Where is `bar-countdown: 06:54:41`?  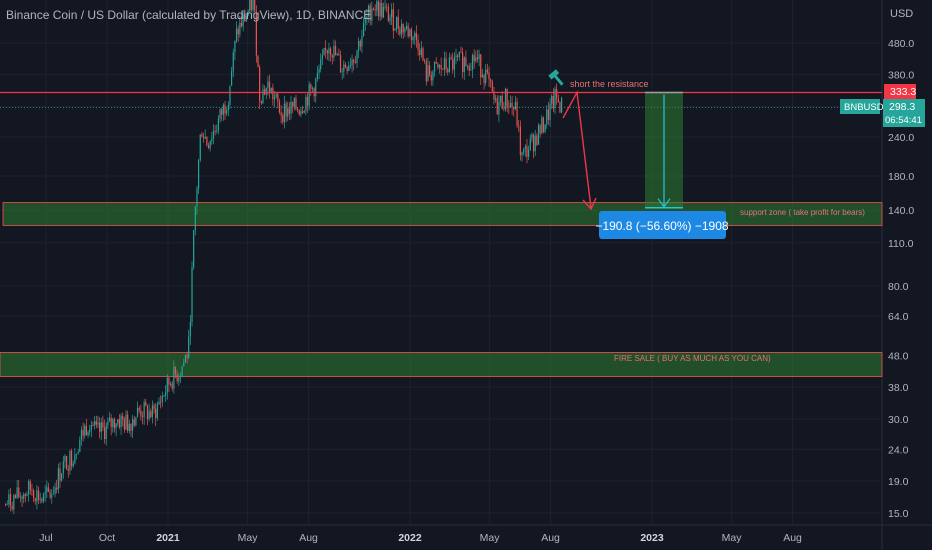 bar-countdown: 06:54:41 is located at coordinates (903, 120).